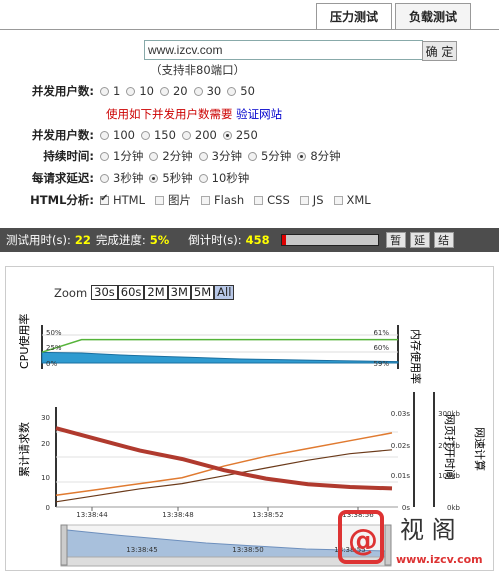 The image size is (499, 571). What do you see at coordinates (54, 348) in the screenshot?
I see `cpu-tick-1: 25%` at bounding box center [54, 348].